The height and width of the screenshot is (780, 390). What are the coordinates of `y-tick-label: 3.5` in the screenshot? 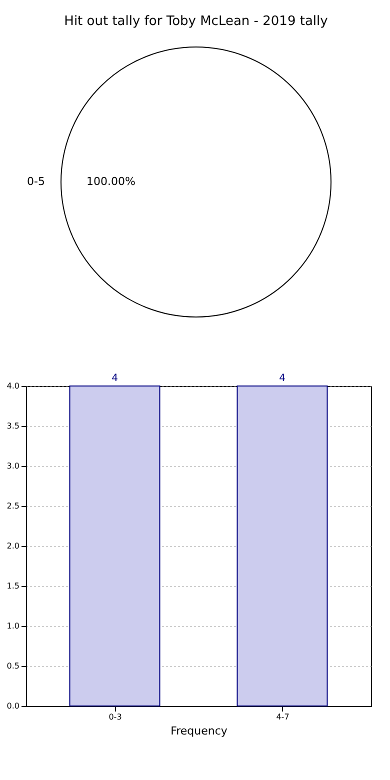 It's located at (13, 426).